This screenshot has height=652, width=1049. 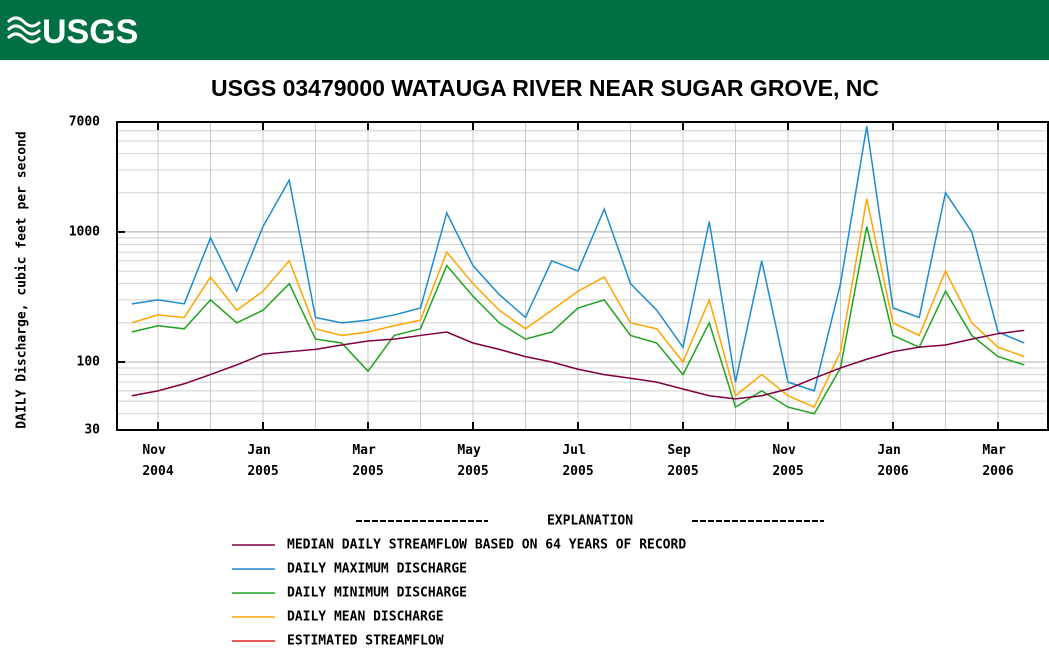 What do you see at coordinates (365, 617) in the screenshot?
I see `legend-label: DAILY MEAN DISCHARGE` at bounding box center [365, 617].